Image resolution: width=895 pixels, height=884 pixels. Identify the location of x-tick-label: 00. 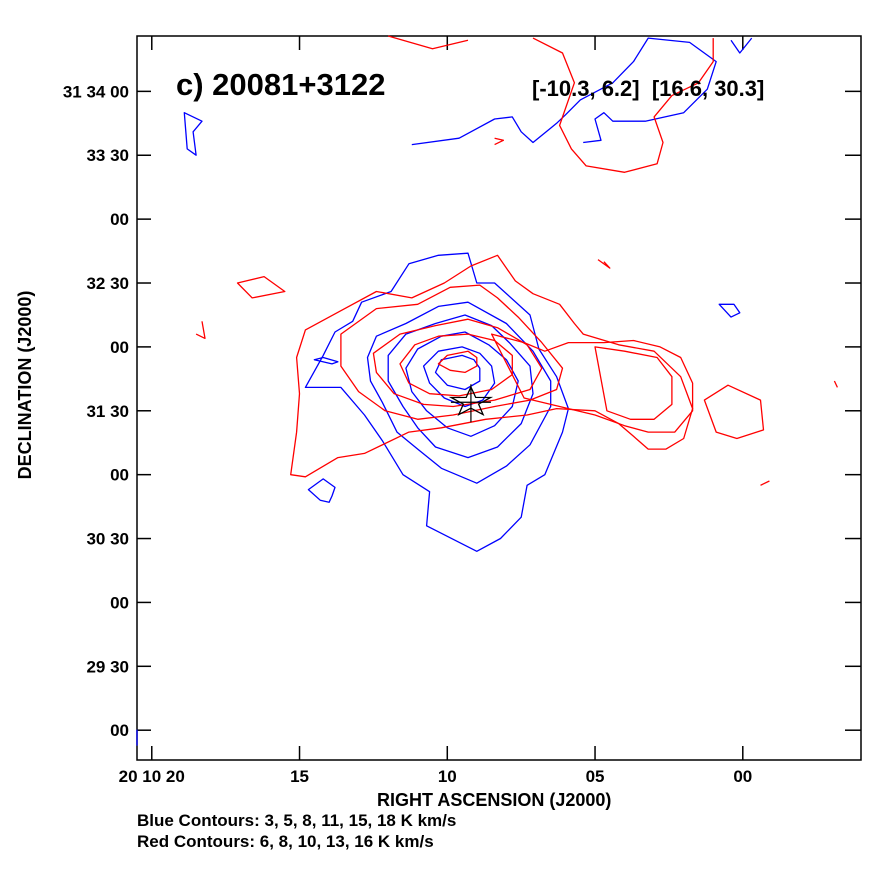
(742, 776).